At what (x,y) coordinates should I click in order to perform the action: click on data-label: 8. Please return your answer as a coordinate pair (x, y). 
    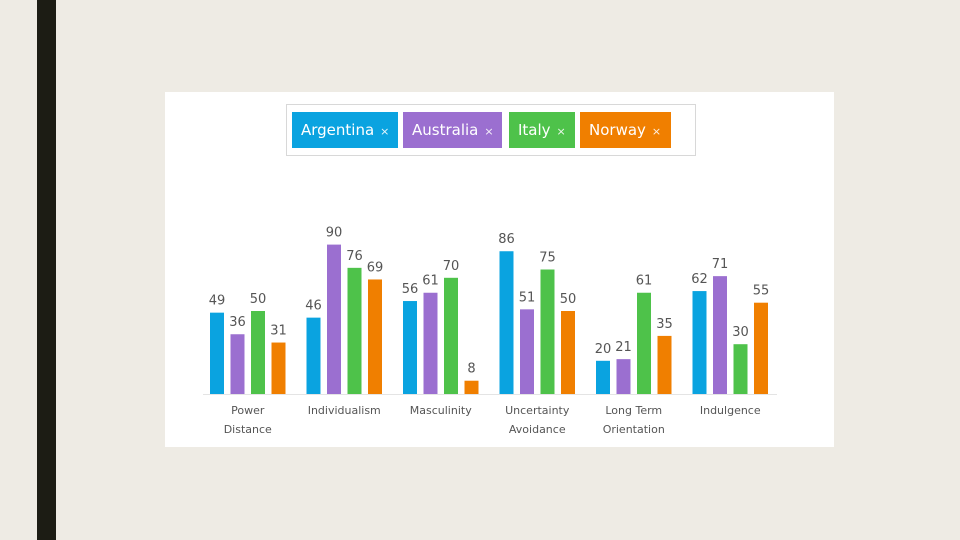
    Looking at the image, I should click on (471, 369).